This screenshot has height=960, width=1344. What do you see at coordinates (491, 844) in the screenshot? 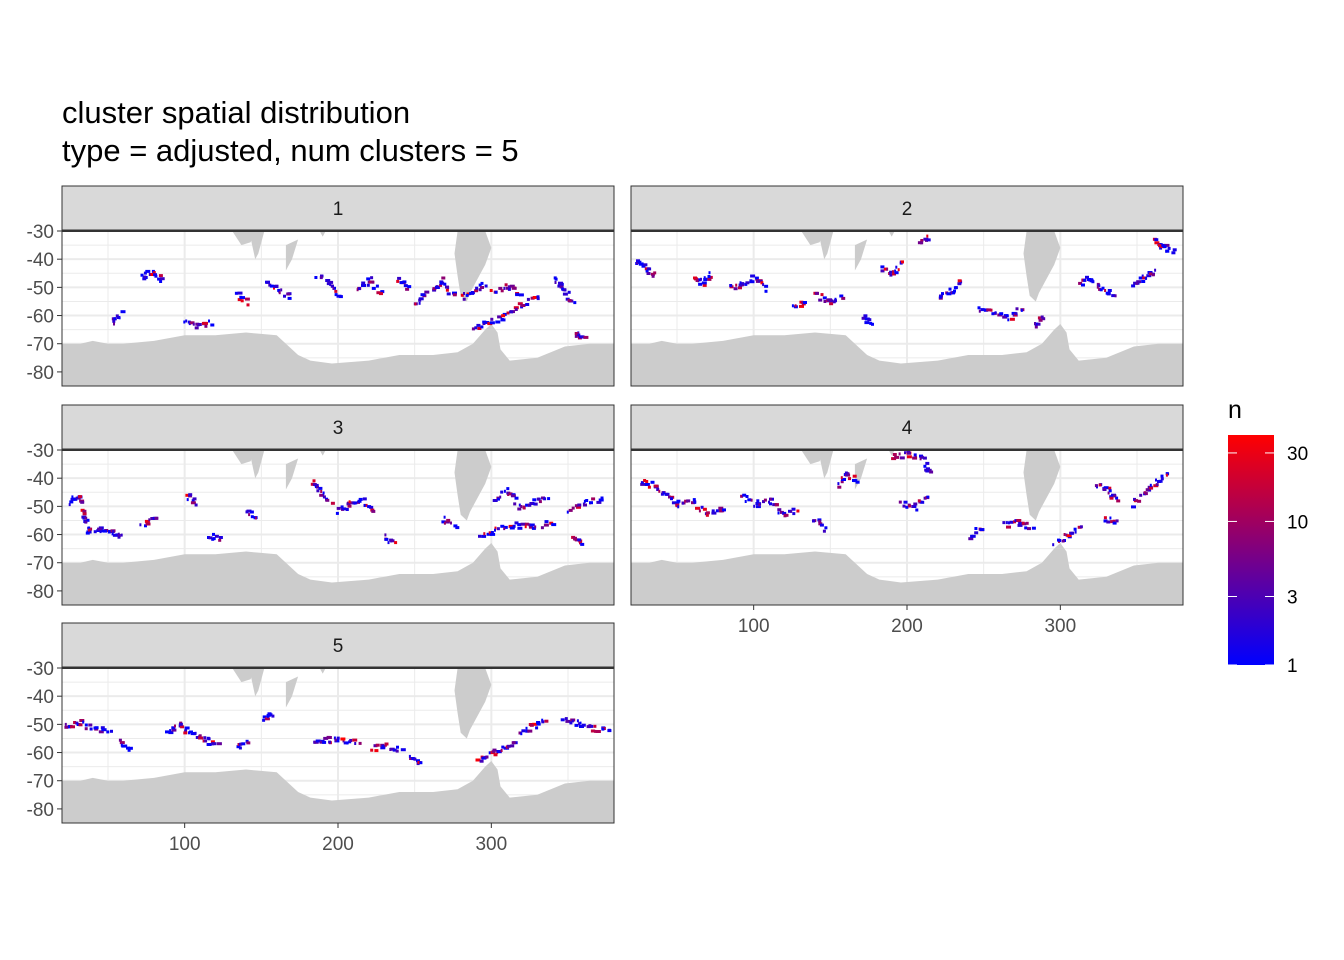
I see `x-tick-label: 300` at bounding box center [491, 844].